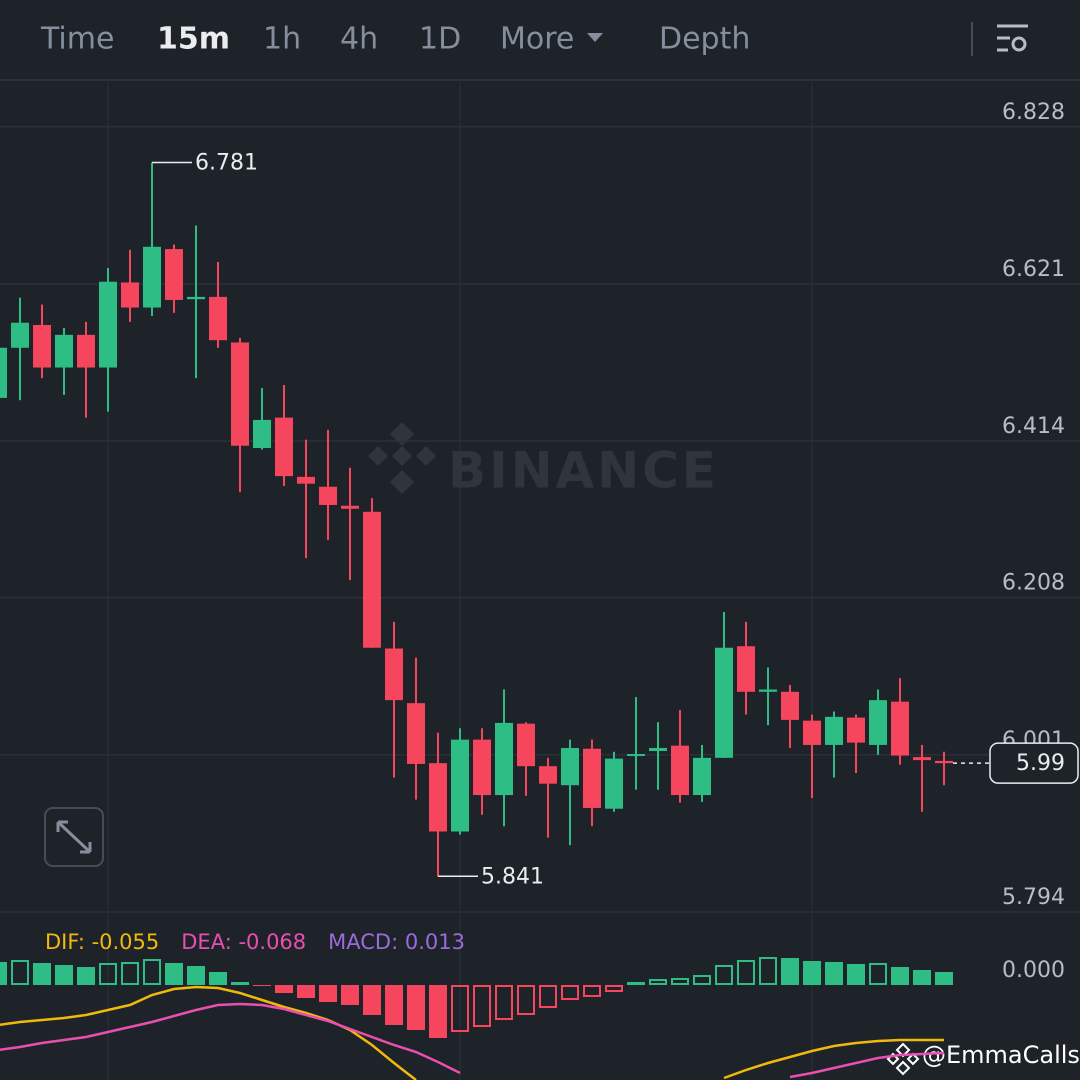  What do you see at coordinates (704, 39) in the screenshot?
I see `timeframe-tab: Depth` at bounding box center [704, 39].